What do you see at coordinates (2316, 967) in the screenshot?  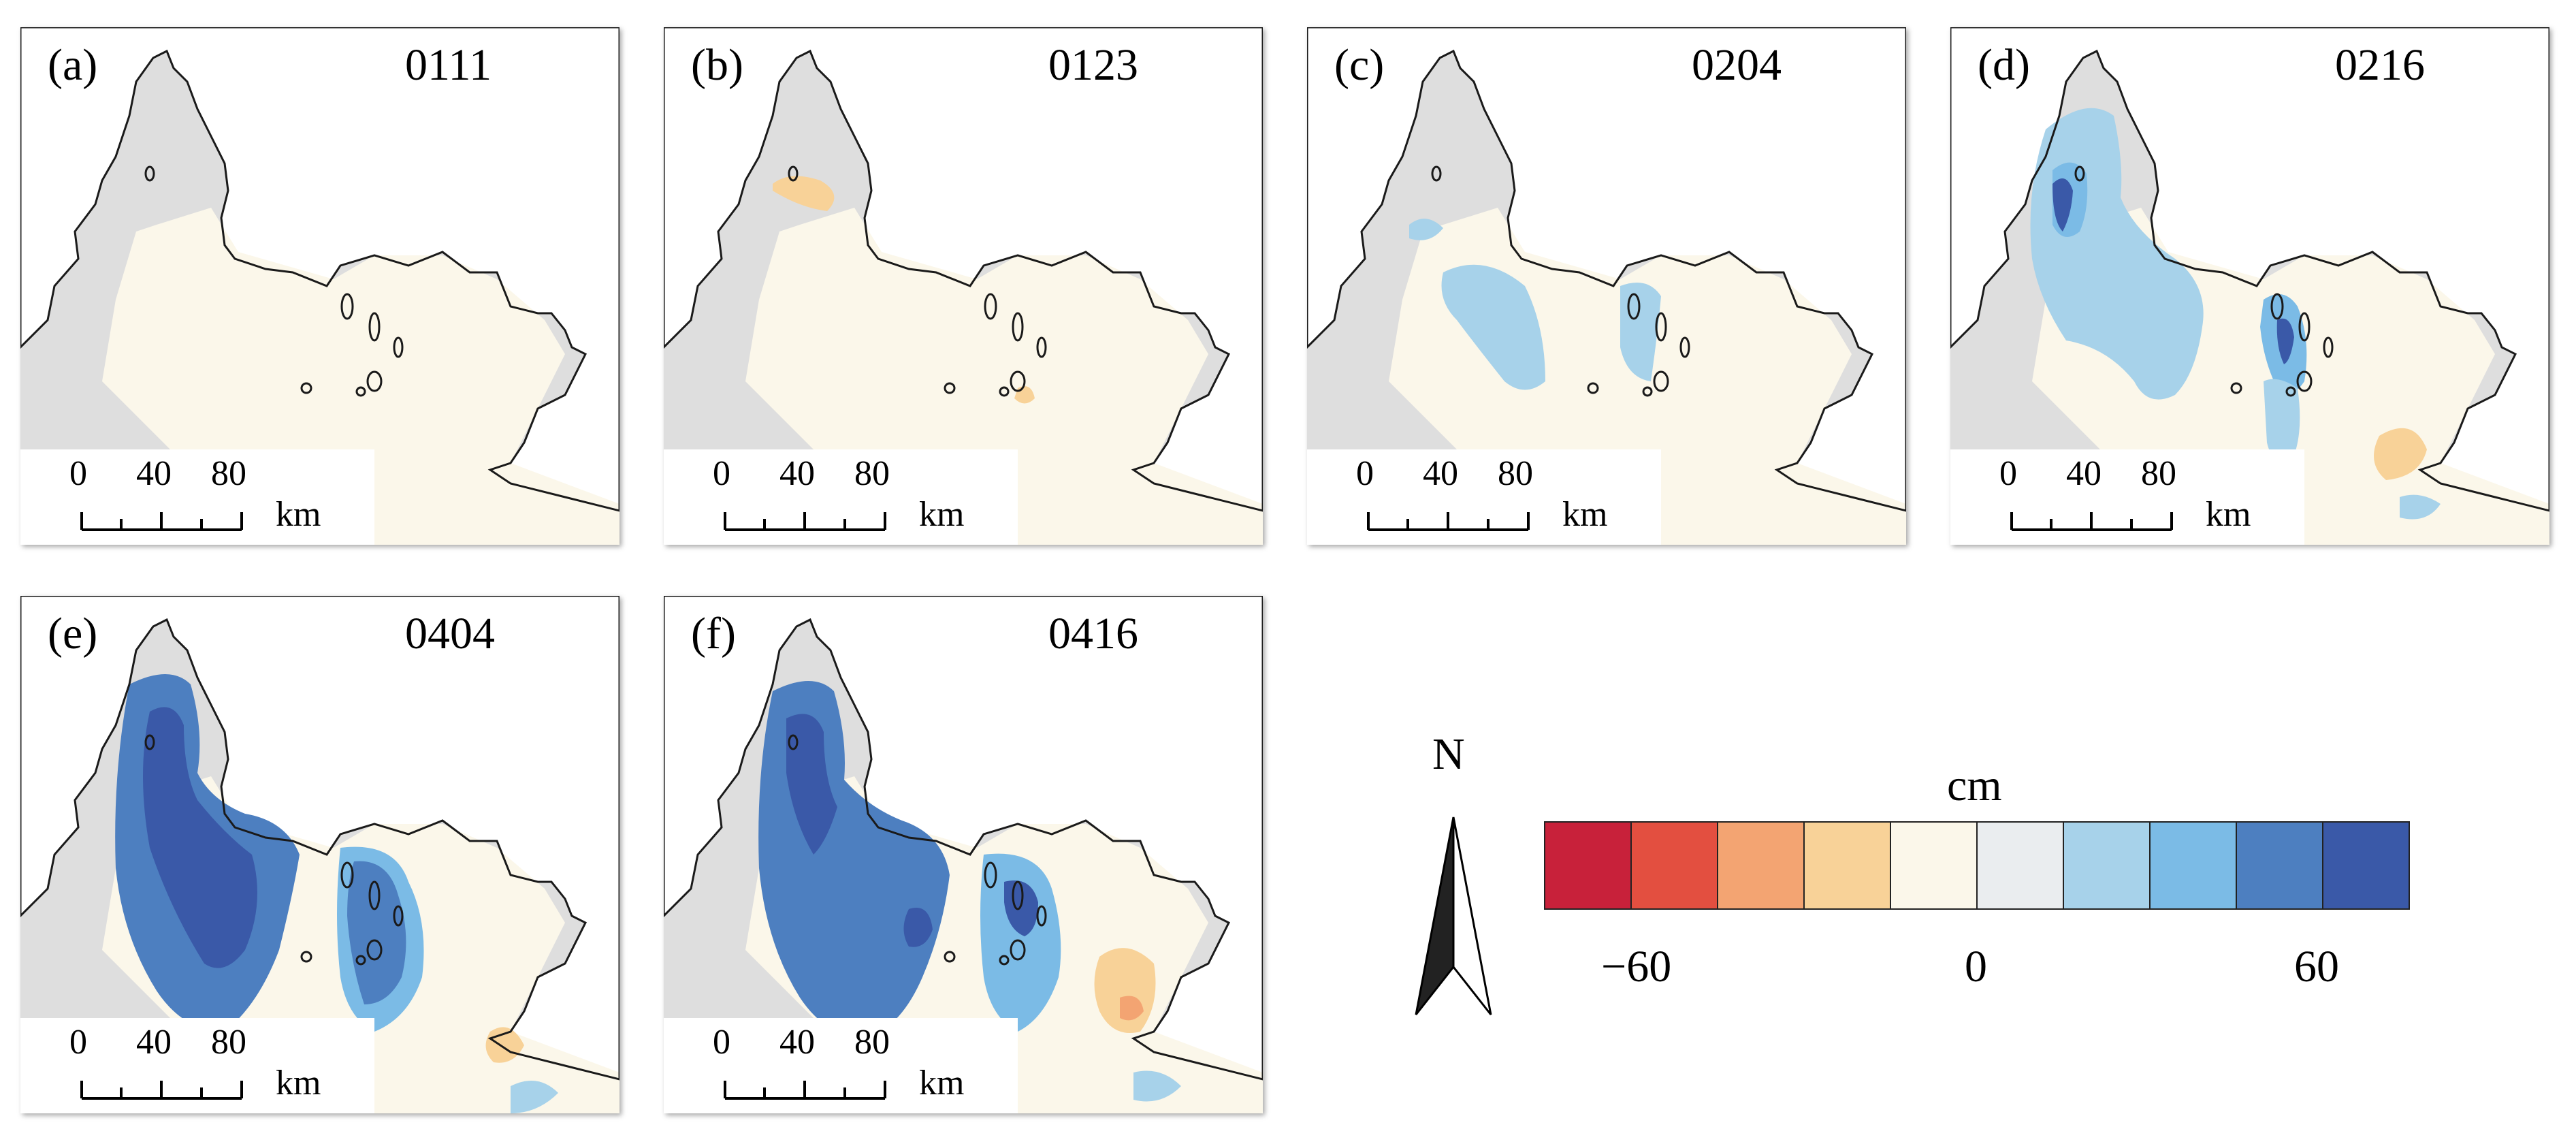 I see `legend-tick-label: 60` at bounding box center [2316, 967].